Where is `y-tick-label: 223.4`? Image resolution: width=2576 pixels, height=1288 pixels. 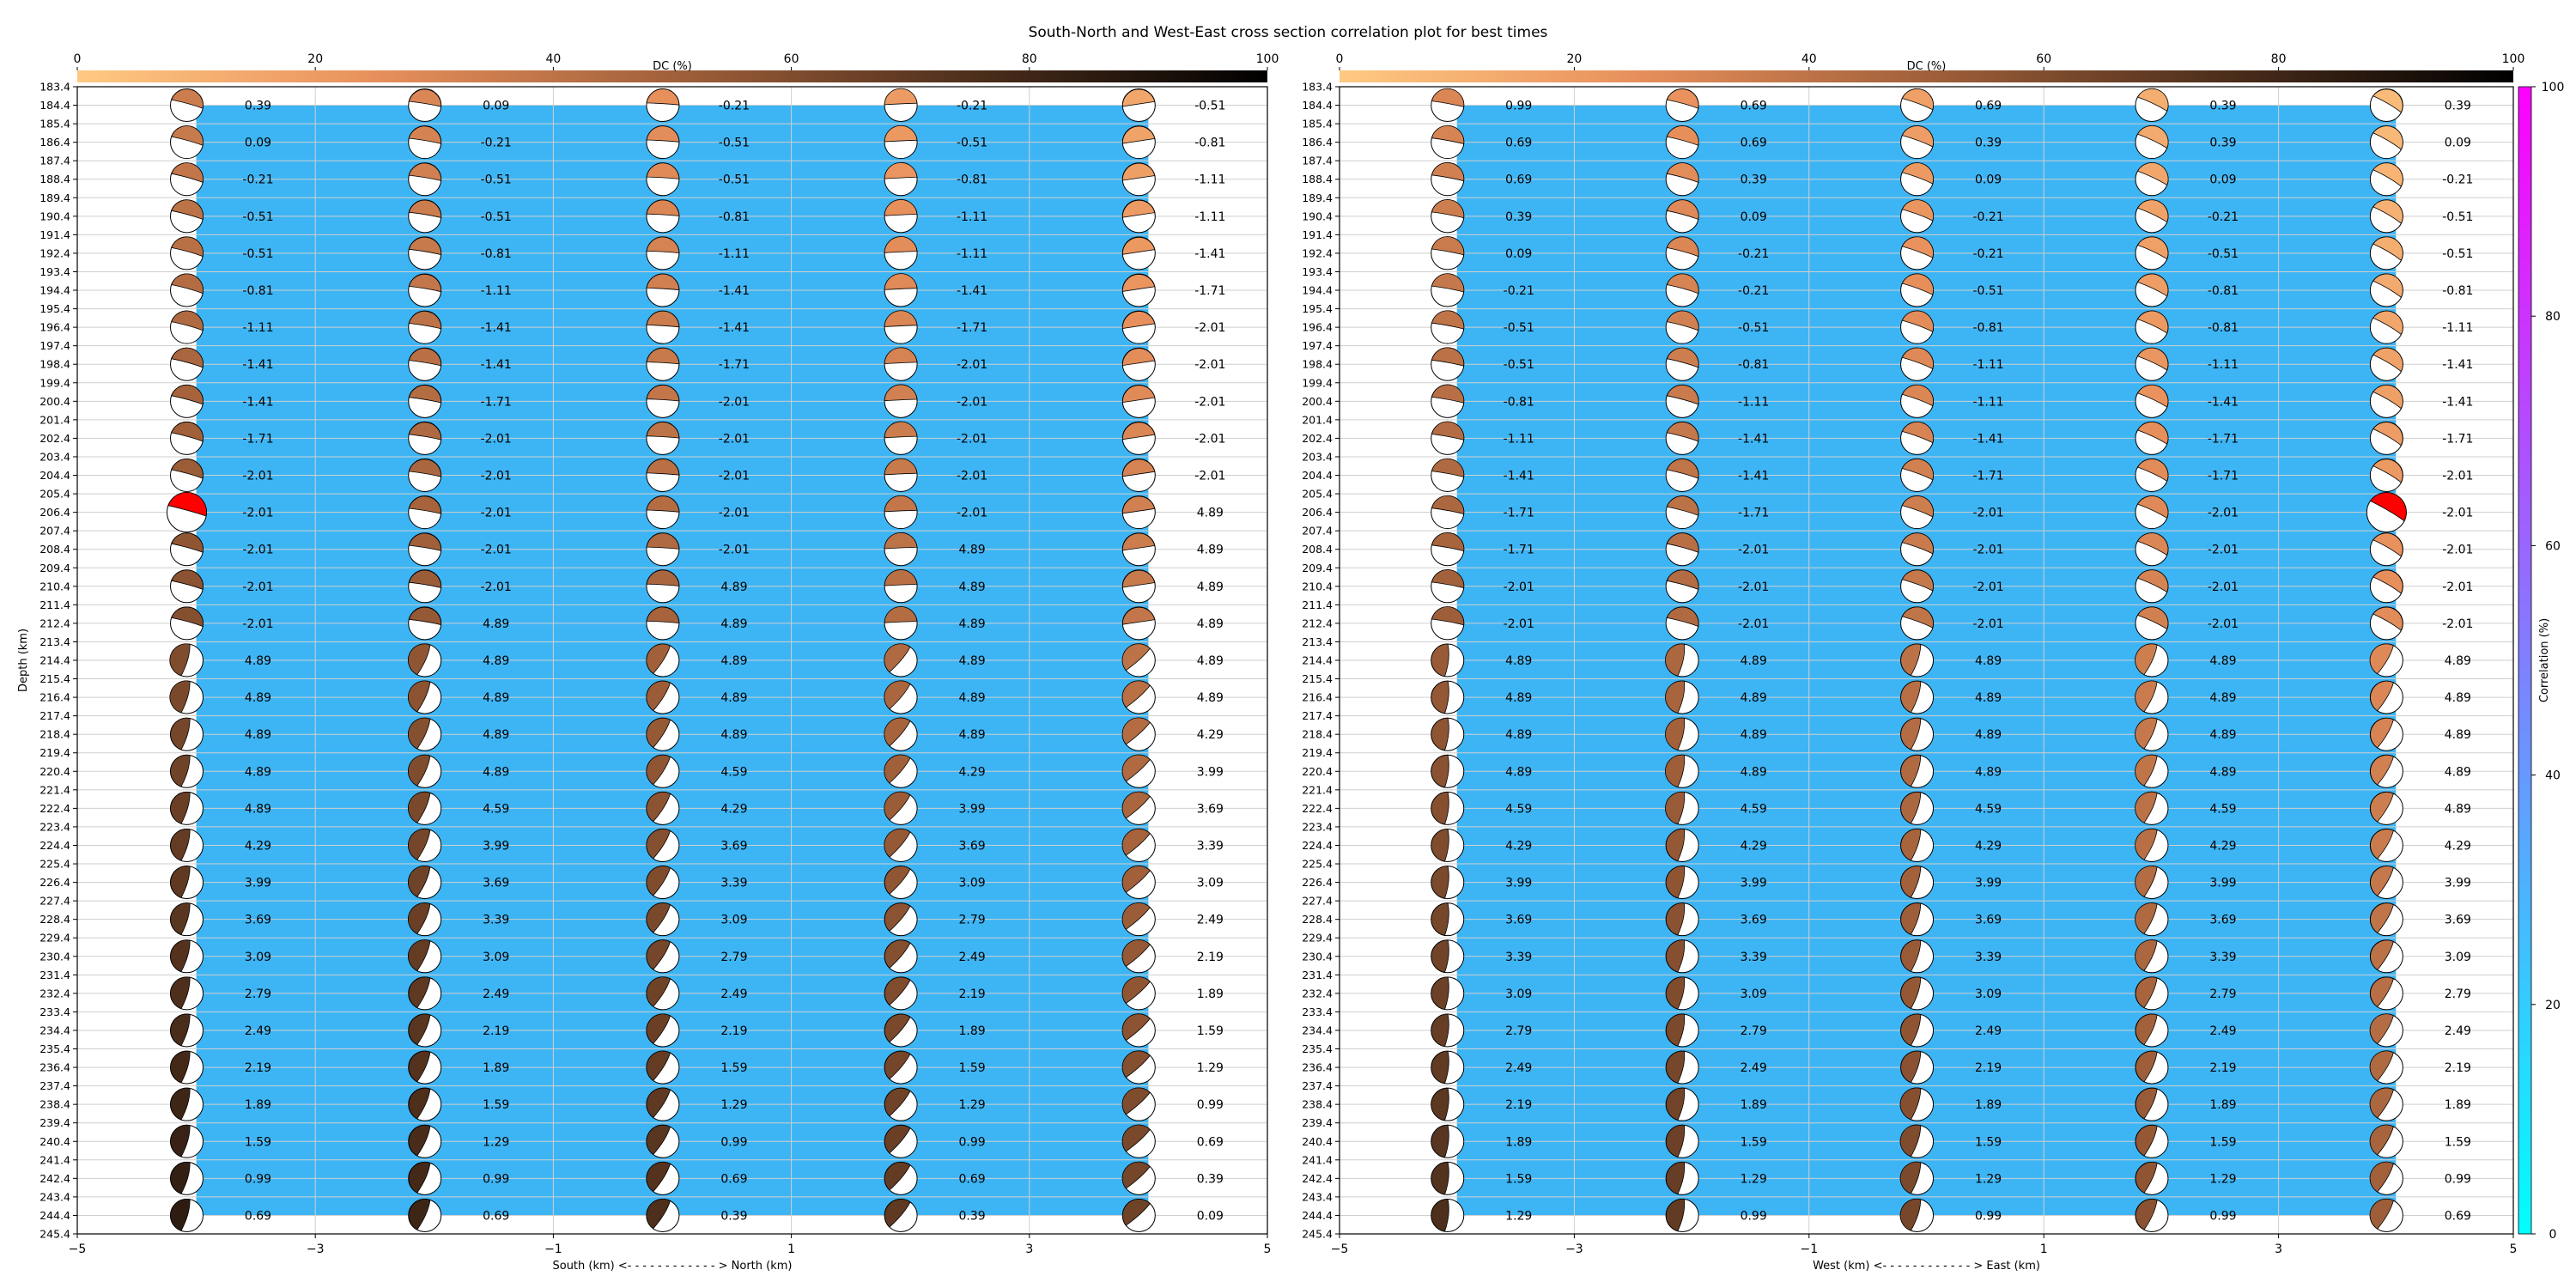
y-tick-label: 223.4 is located at coordinates (1317, 826).